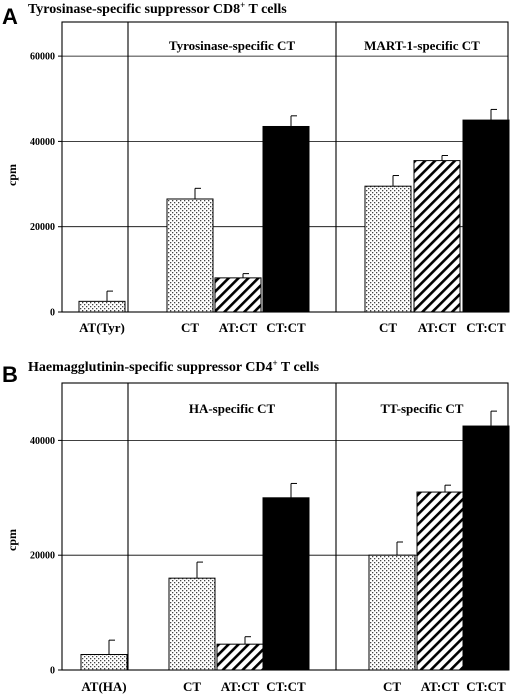 The image size is (520, 696). What do you see at coordinates (422, 45) in the screenshot?
I see `panel-a-group-label: MART-1-specific CT` at bounding box center [422, 45].